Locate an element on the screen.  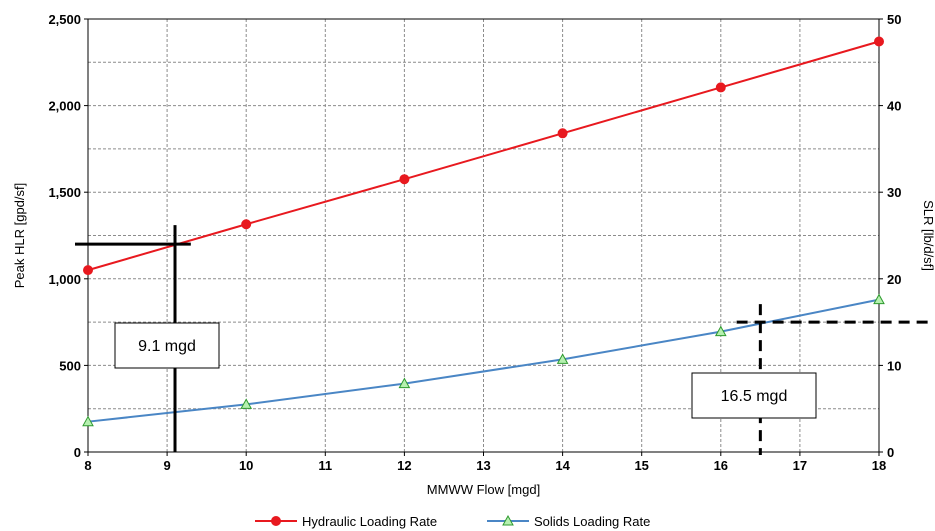
x-tick-label: 13 is located at coordinates (483, 465).